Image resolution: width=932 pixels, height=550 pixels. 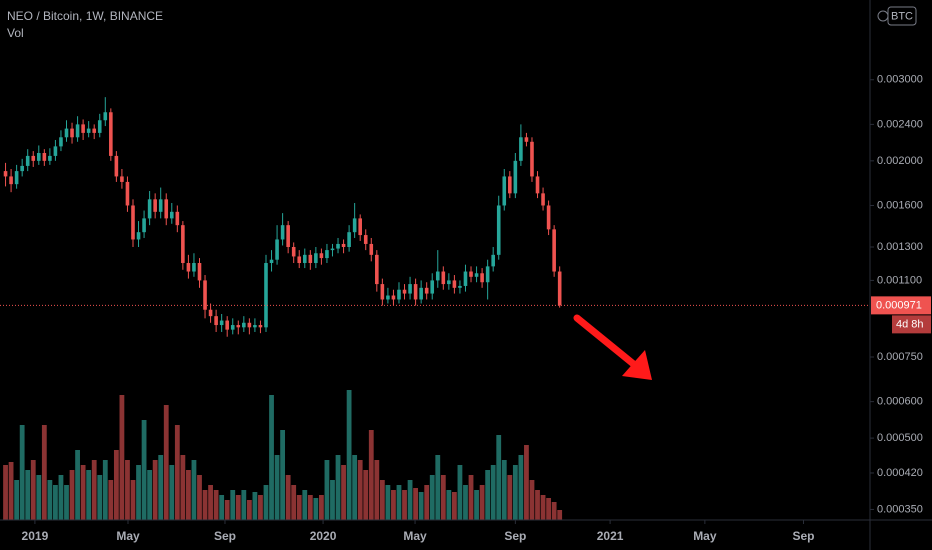 What do you see at coordinates (900, 80) in the screenshot?
I see `y-tick-label: 0.003000` at bounding box center [900, 80].